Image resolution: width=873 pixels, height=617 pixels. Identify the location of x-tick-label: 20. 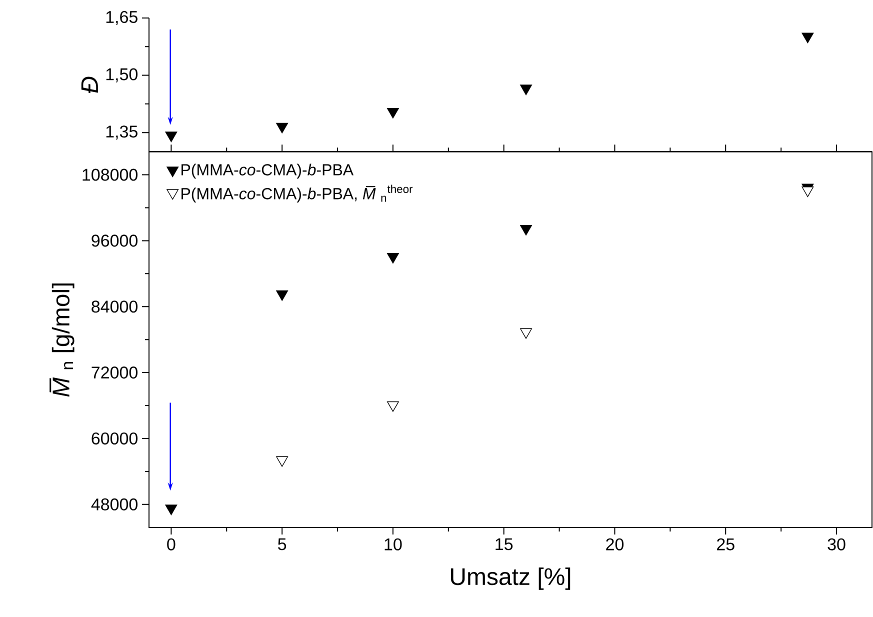
(615, 544).